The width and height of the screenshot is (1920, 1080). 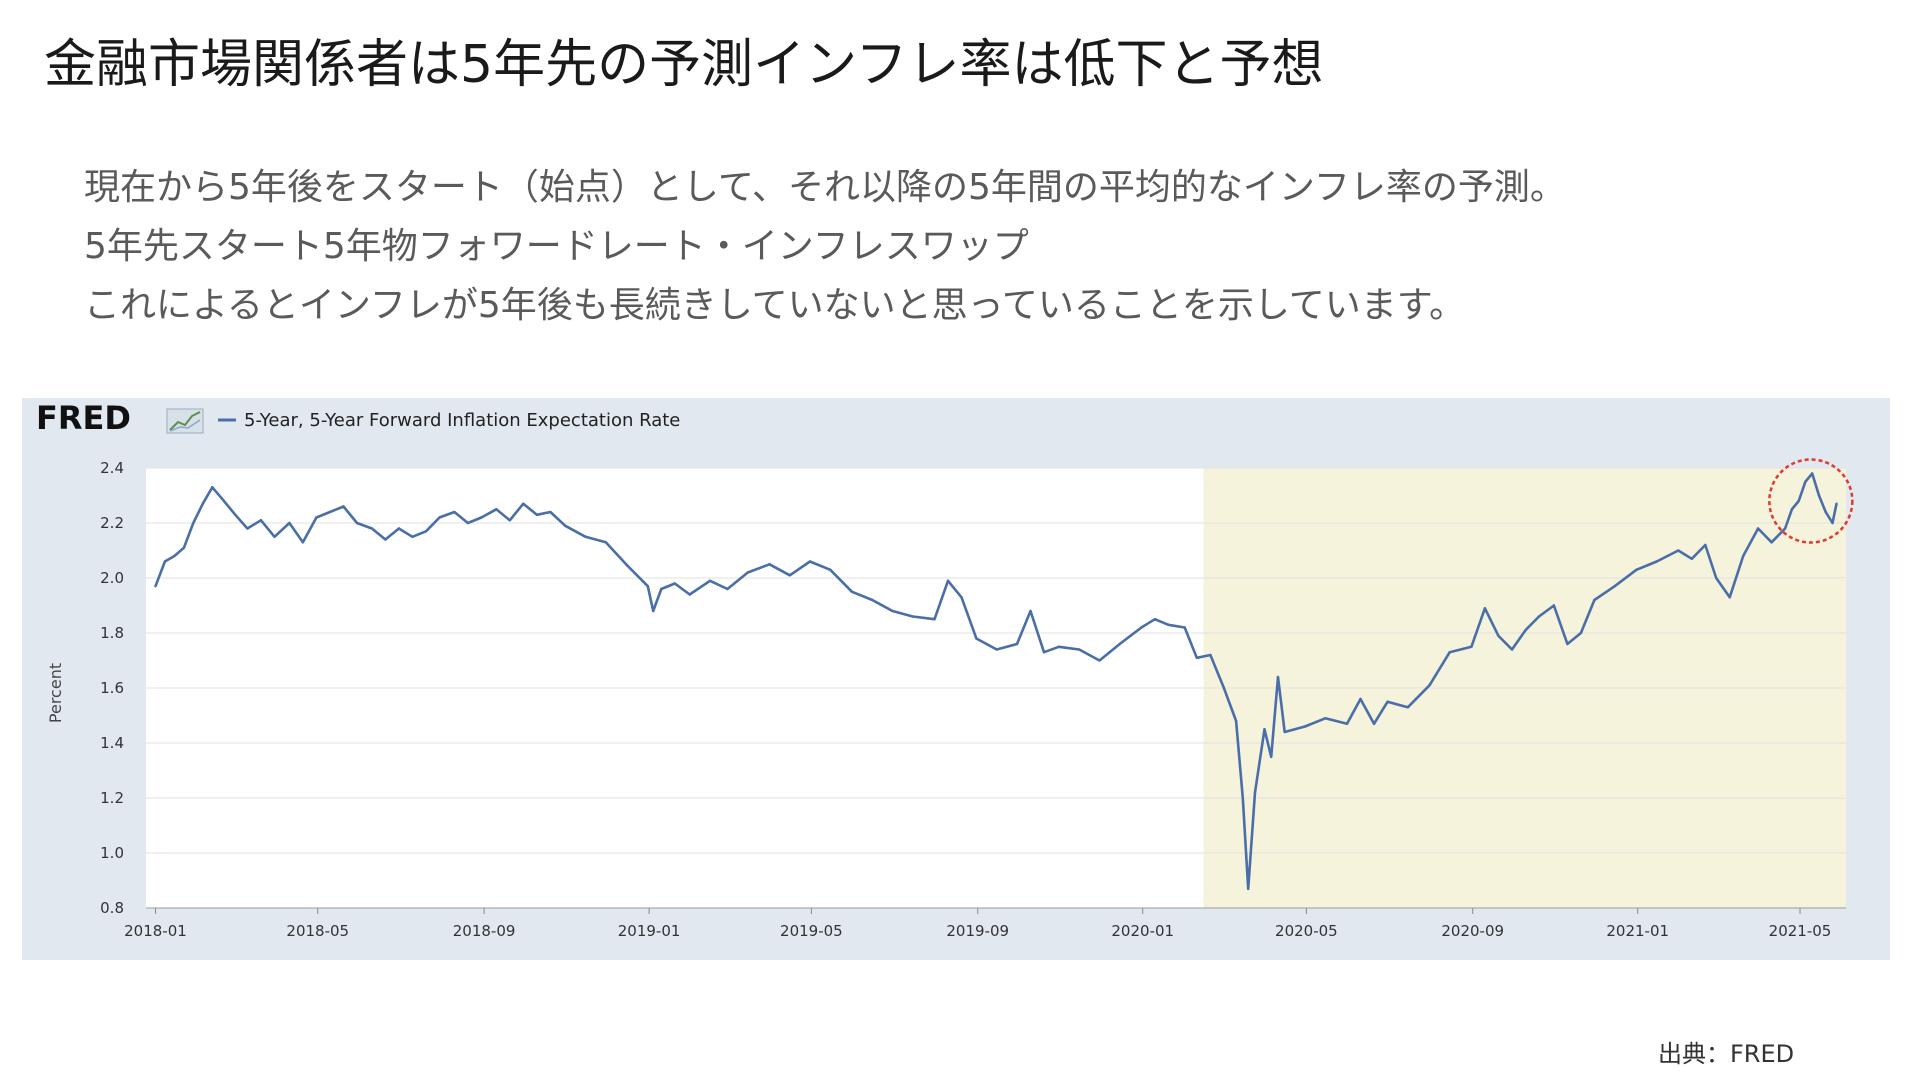 I want to click on y-tick-label: 2.0, so click(x=112, y=578).